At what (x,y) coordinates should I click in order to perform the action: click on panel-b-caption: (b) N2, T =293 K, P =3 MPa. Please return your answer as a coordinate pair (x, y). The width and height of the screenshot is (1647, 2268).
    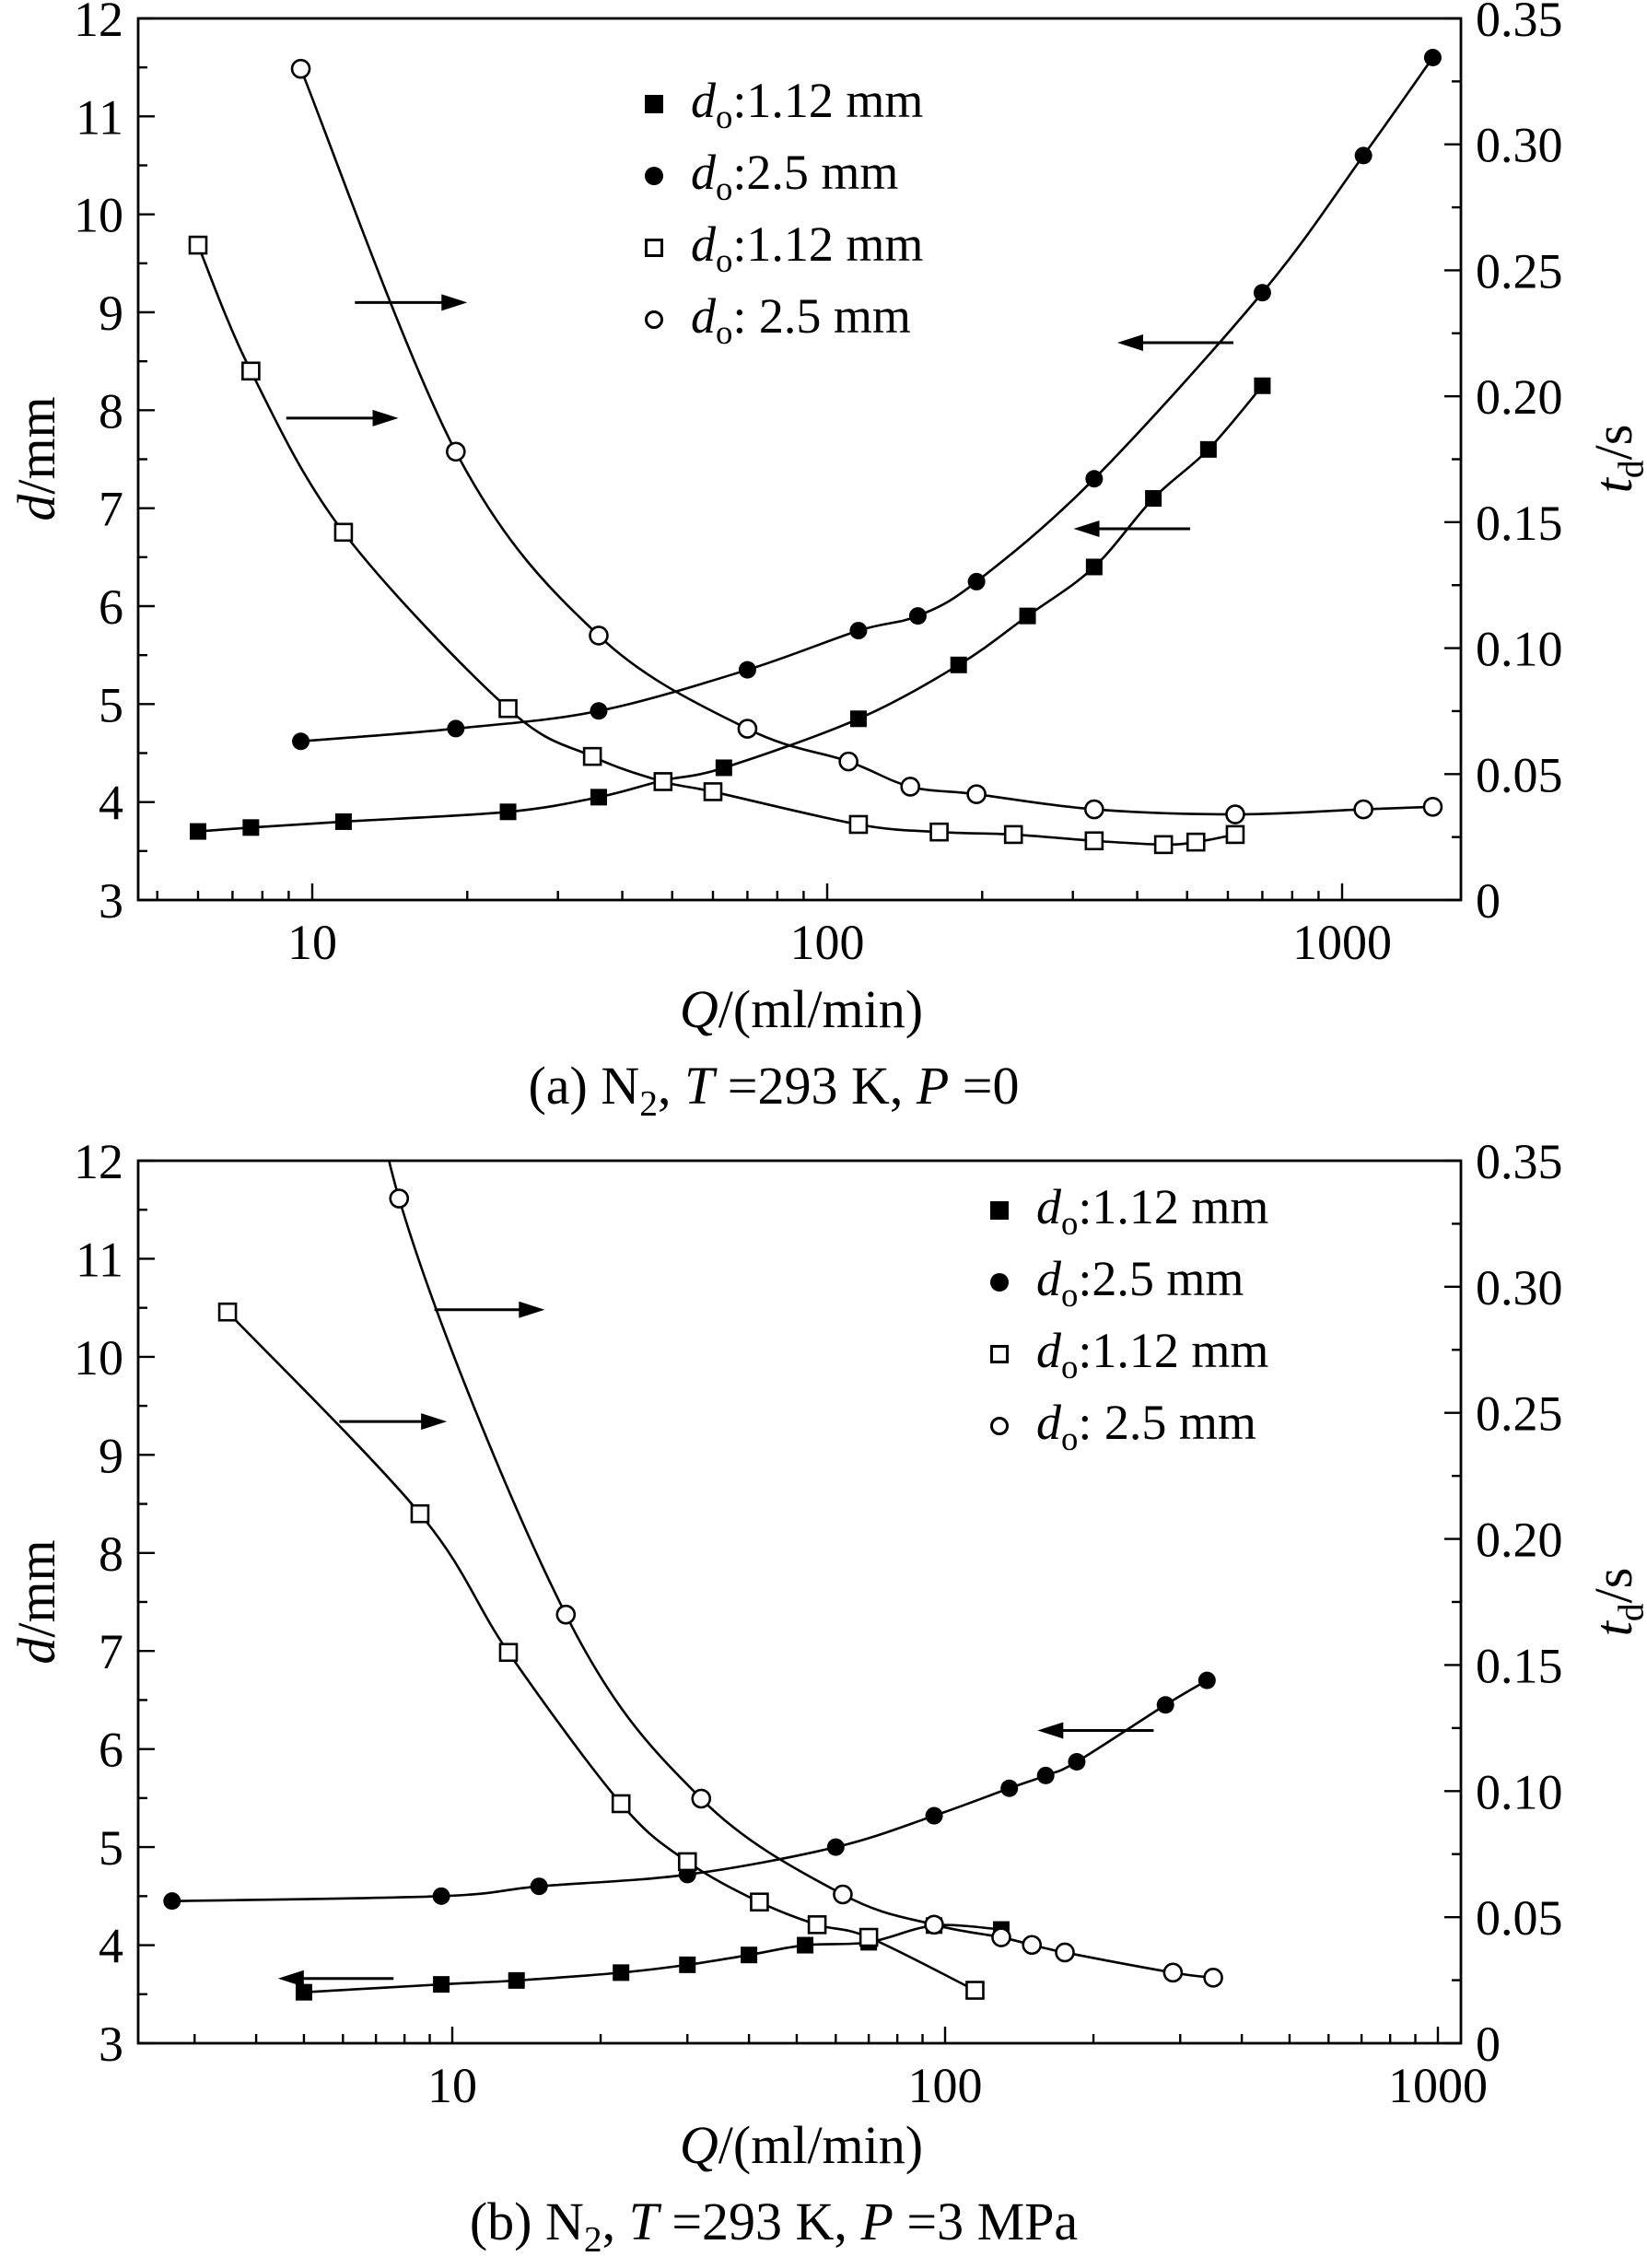
    Looking at the image, I should click on (774, 2226).